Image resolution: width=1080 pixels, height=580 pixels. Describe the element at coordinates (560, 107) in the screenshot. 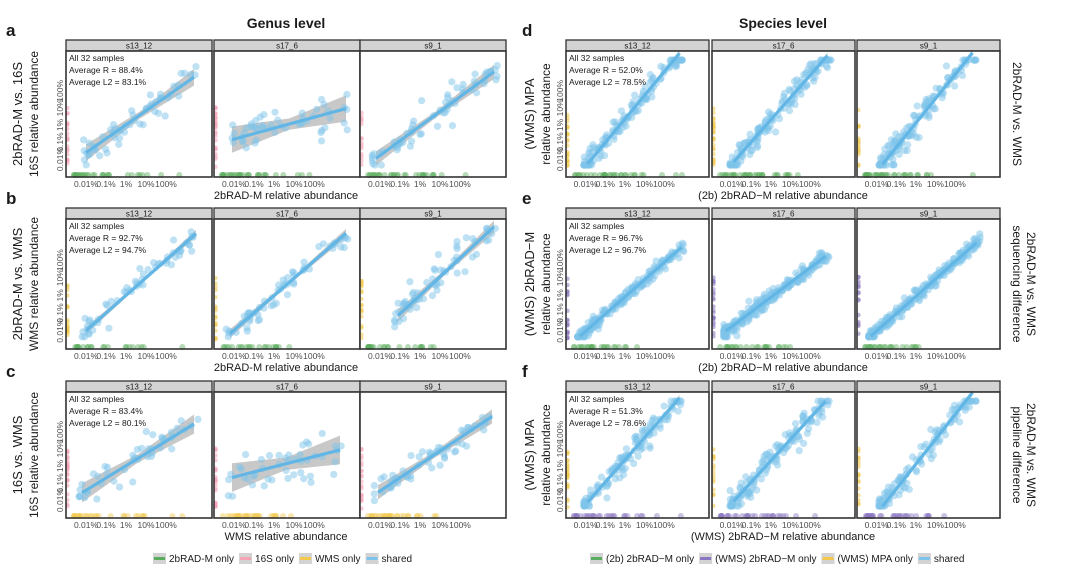

I see `y-tick-label: 10%` at that location.